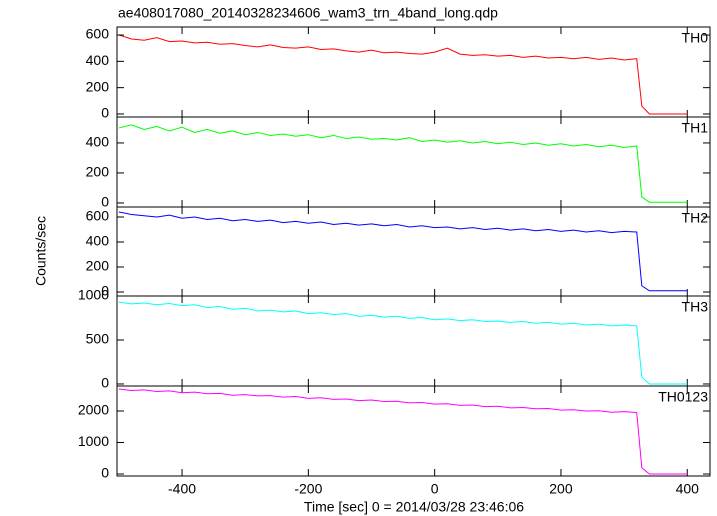  Describe the element at coordinates (414, 507) in the screenshot. I see `x-axis-label: Time [sec] 0 = 2014/03/28 23:46:06` at that location.